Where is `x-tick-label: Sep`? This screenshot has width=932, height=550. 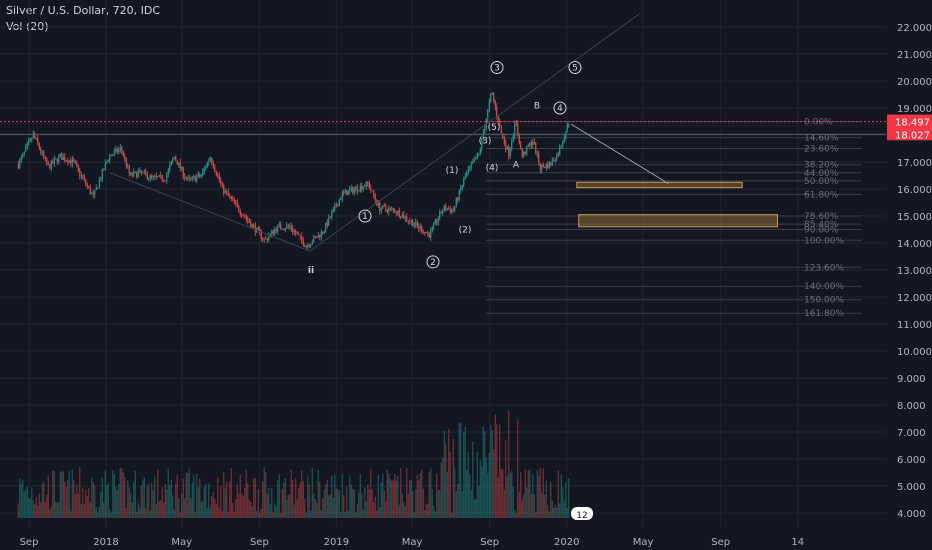
x-tick-label: Sep is located at coordinates (29, 542).